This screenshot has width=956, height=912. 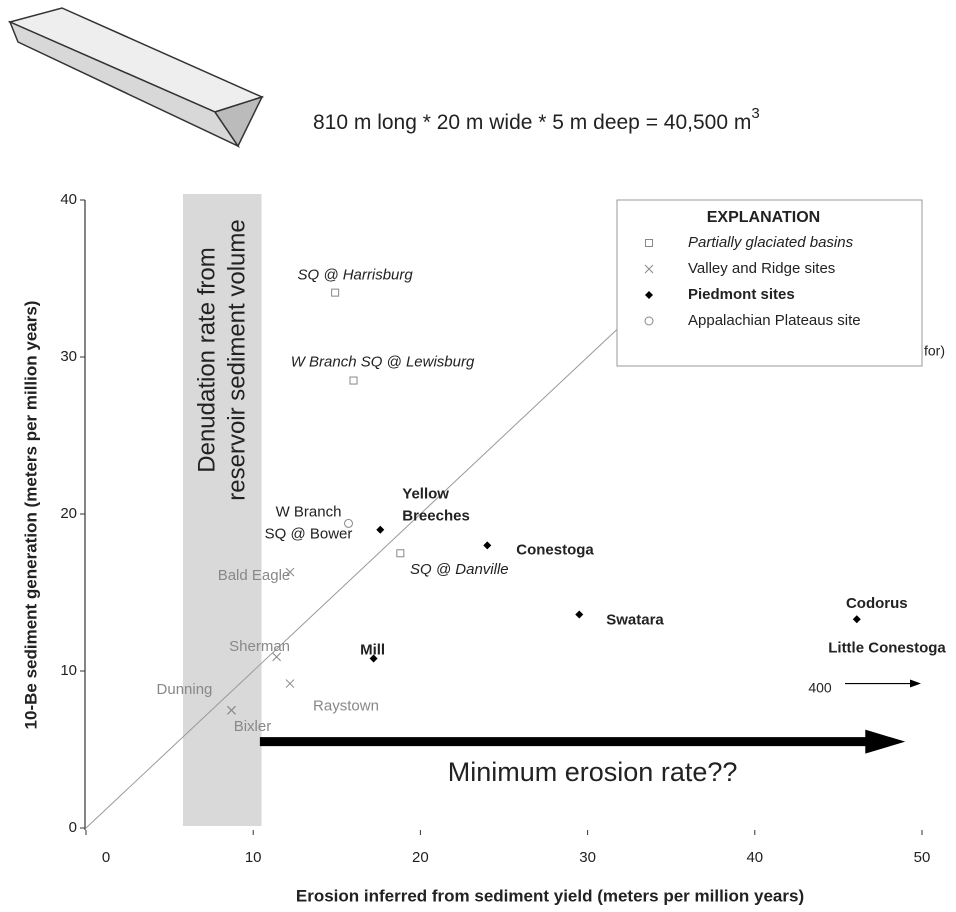 I want to click on legend-label: Partially glaciated basins, so click(x=771, y=242).